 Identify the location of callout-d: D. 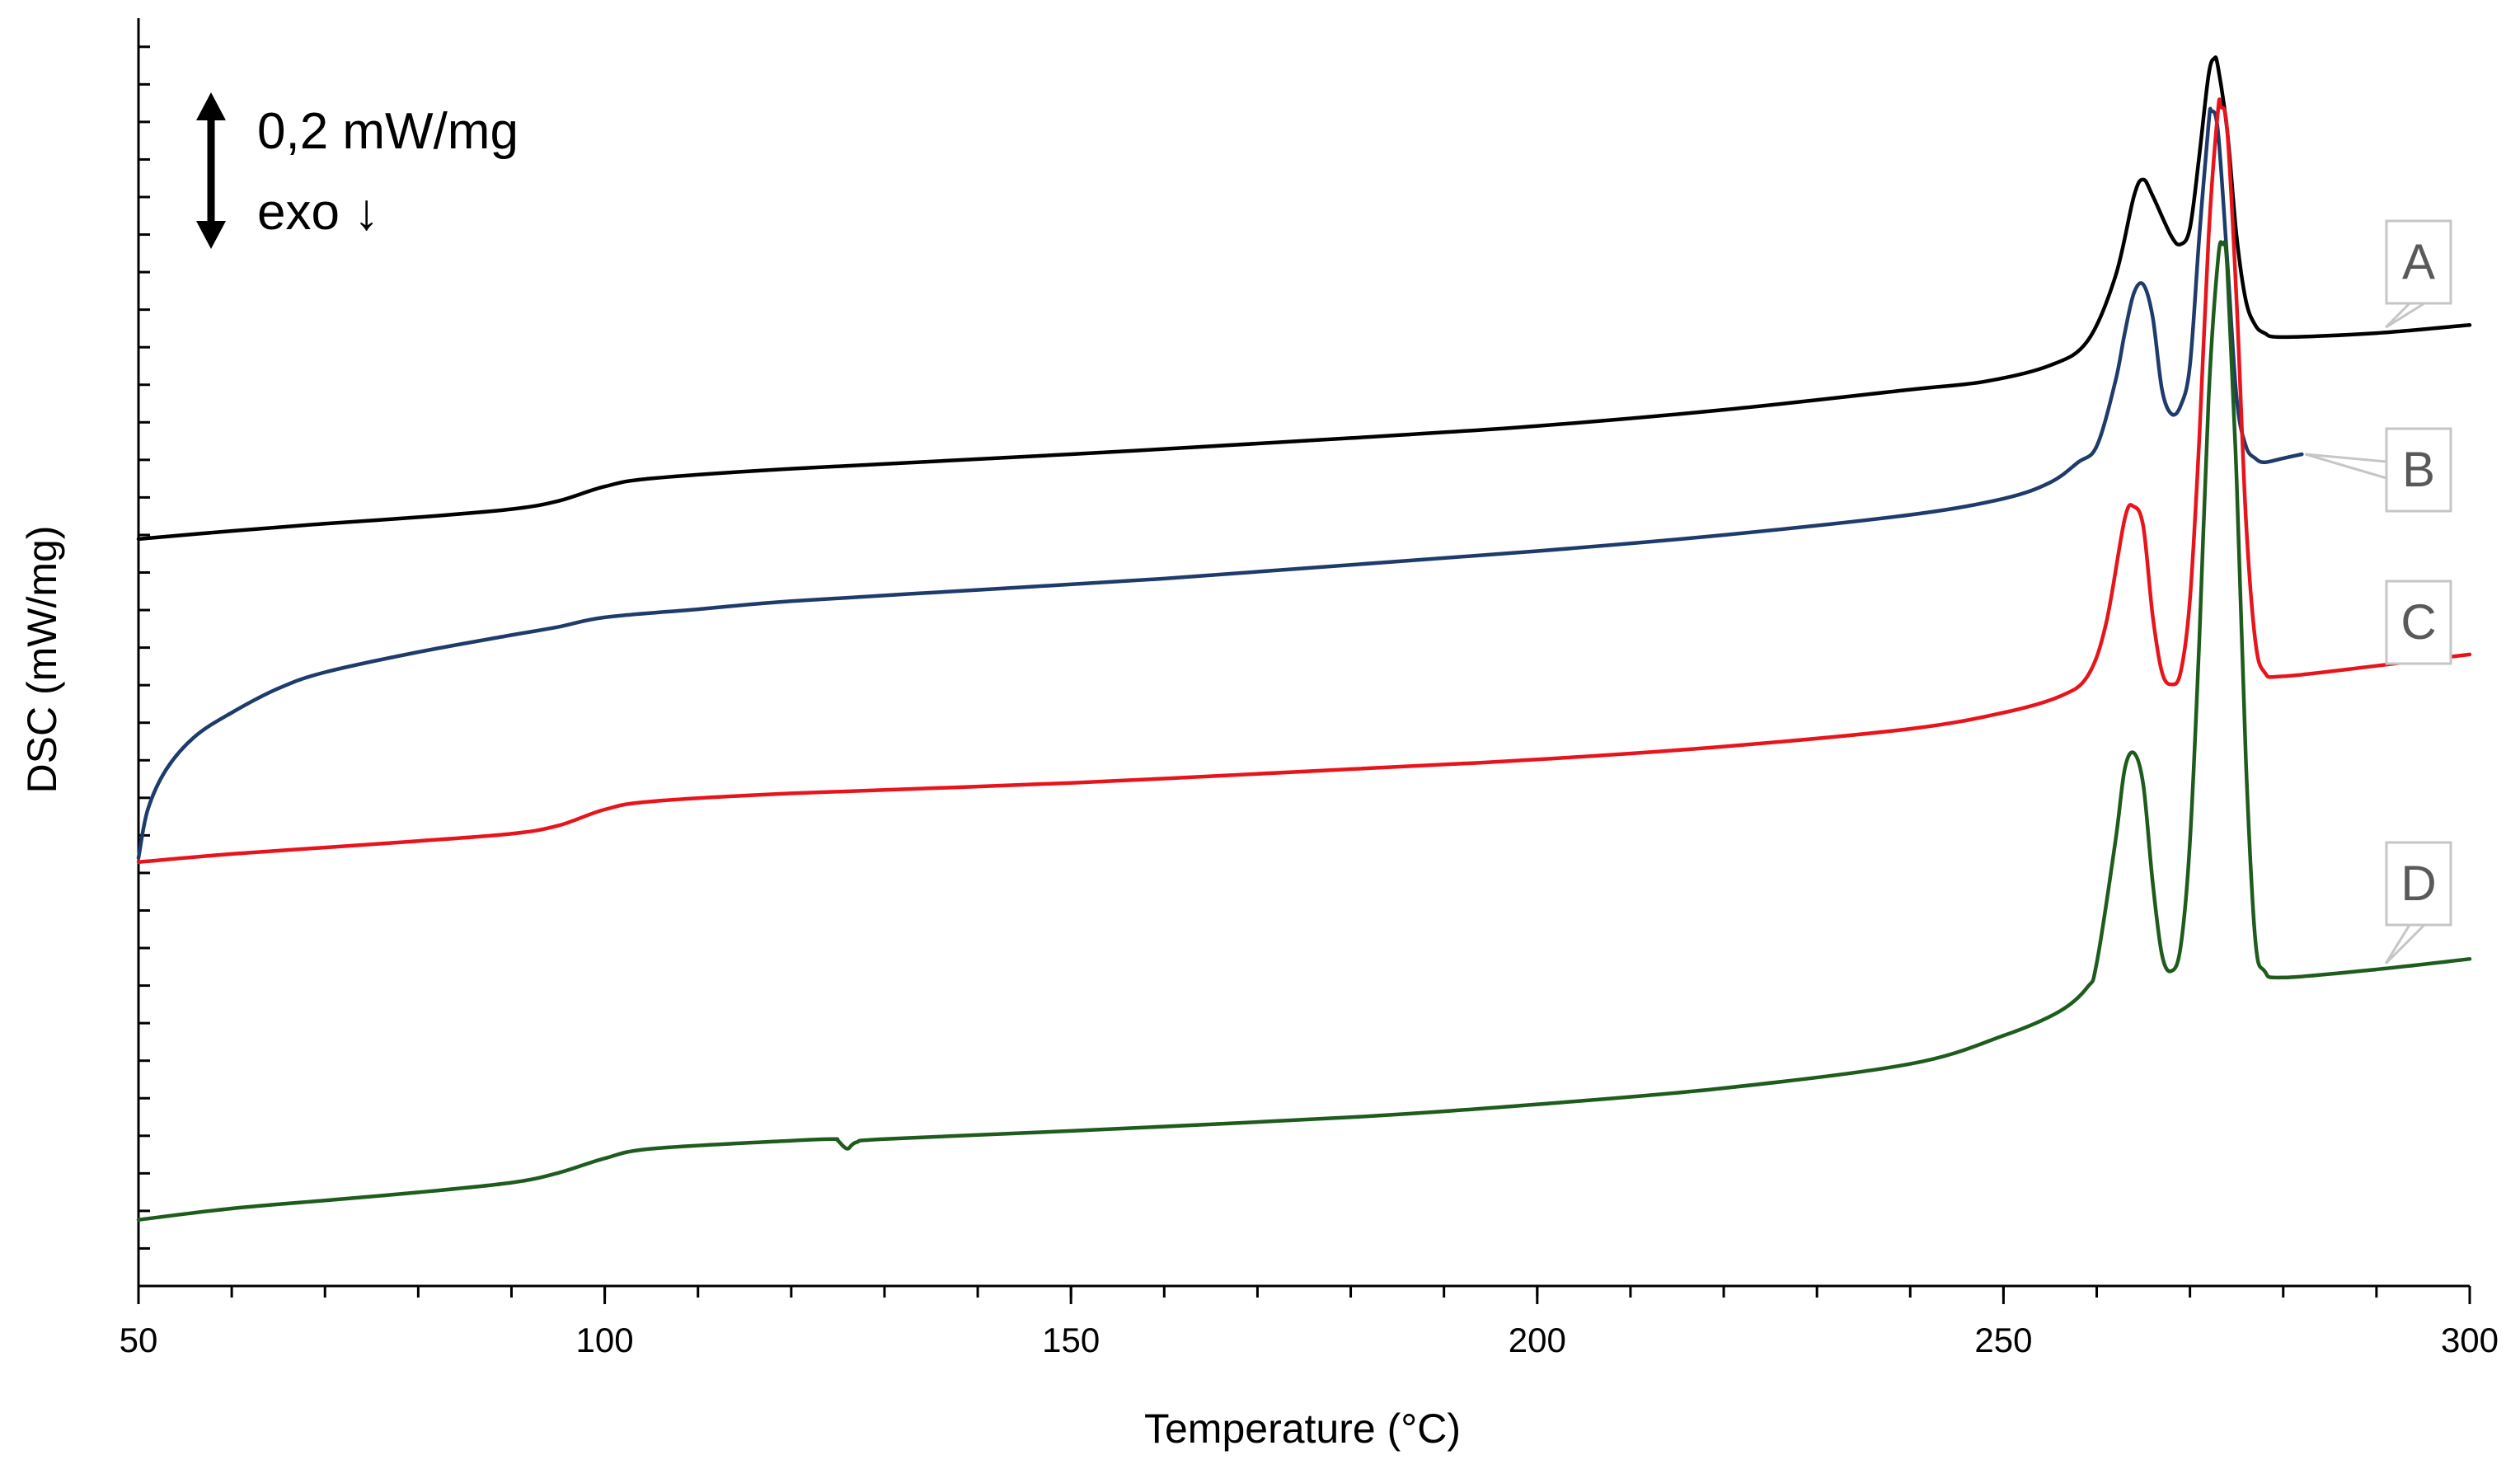
(2418, 902).